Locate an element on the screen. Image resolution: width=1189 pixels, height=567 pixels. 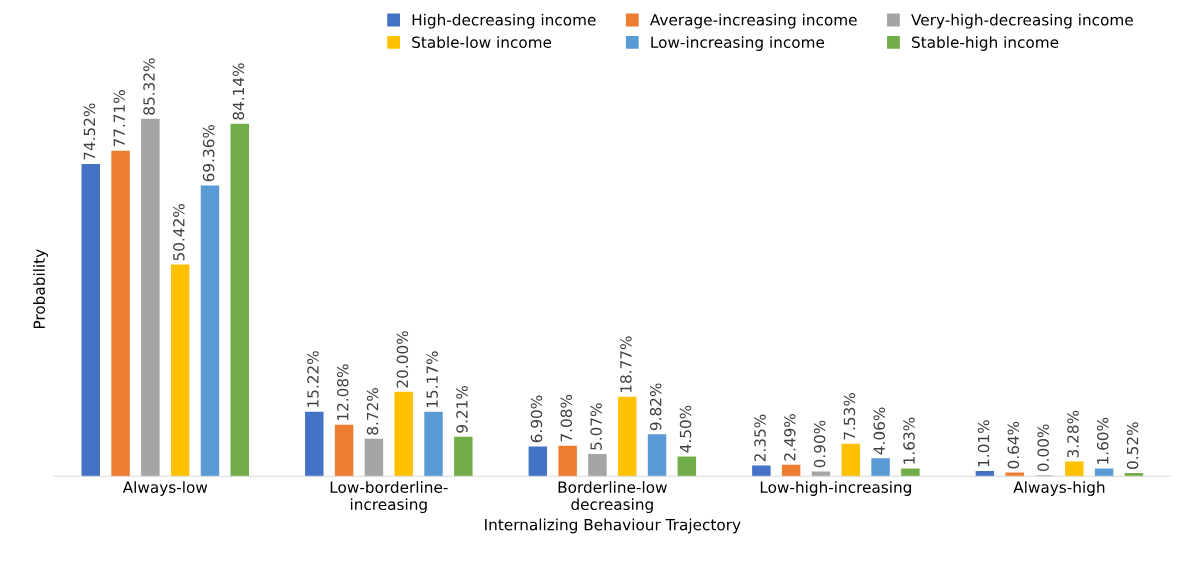
data-label: 0.52% is located at coordinates (1132, 445).